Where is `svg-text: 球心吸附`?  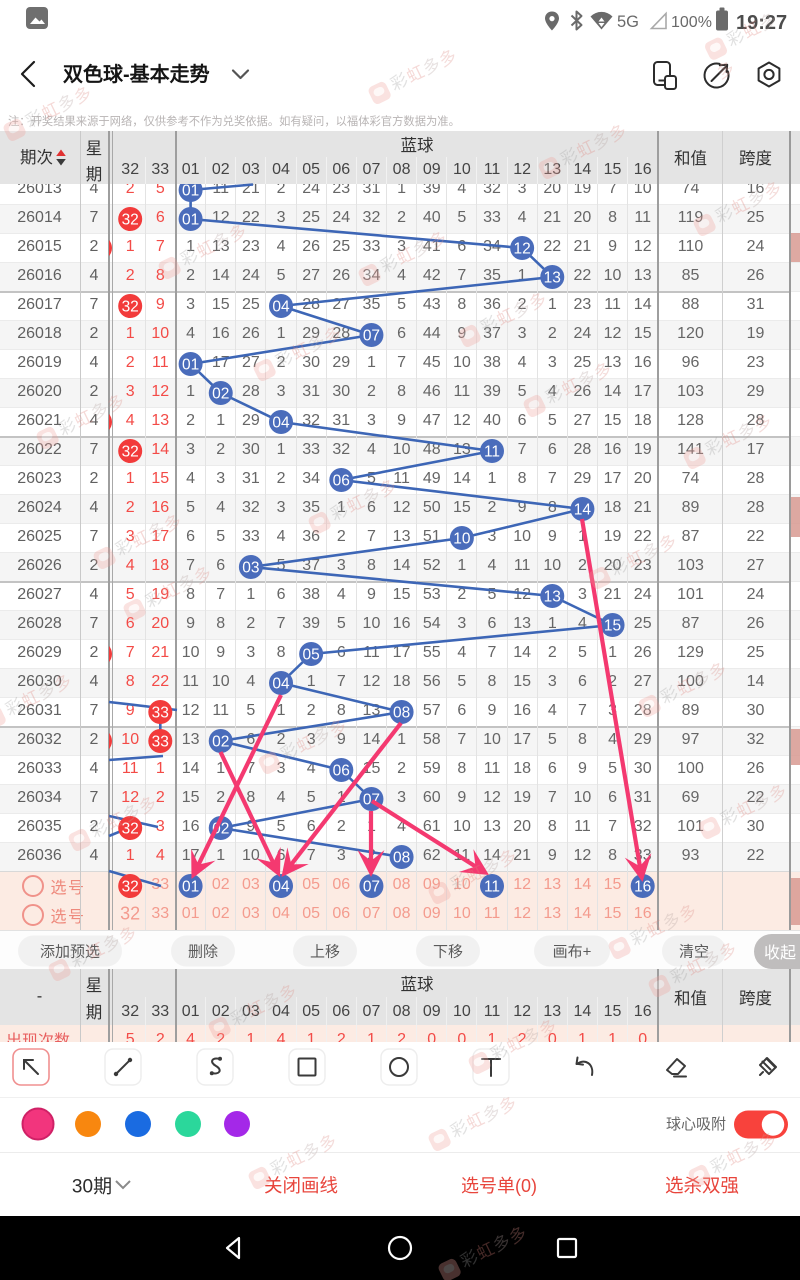
svg-text: 球心吸附 is located at coordinates (696, 1124).